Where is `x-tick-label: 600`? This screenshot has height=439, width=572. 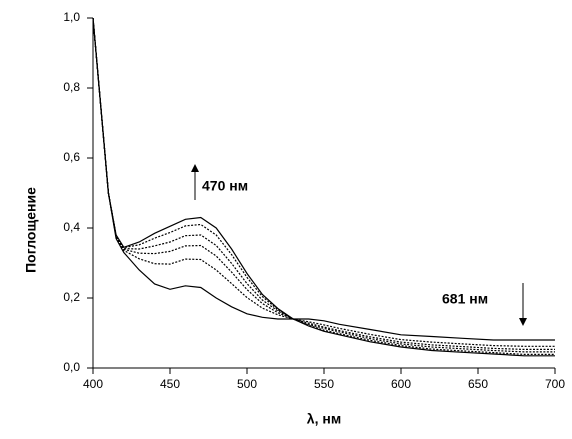
x-tick-label: 600 is located at coordinates (401, 384).